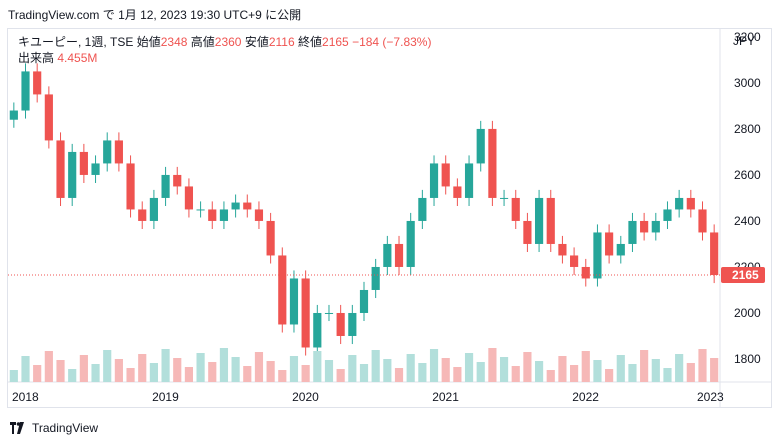 The image size is (780, 445). Describe the element at coordinates (174, 42) in the screenshot. I see `open-value: 2348` at that location.